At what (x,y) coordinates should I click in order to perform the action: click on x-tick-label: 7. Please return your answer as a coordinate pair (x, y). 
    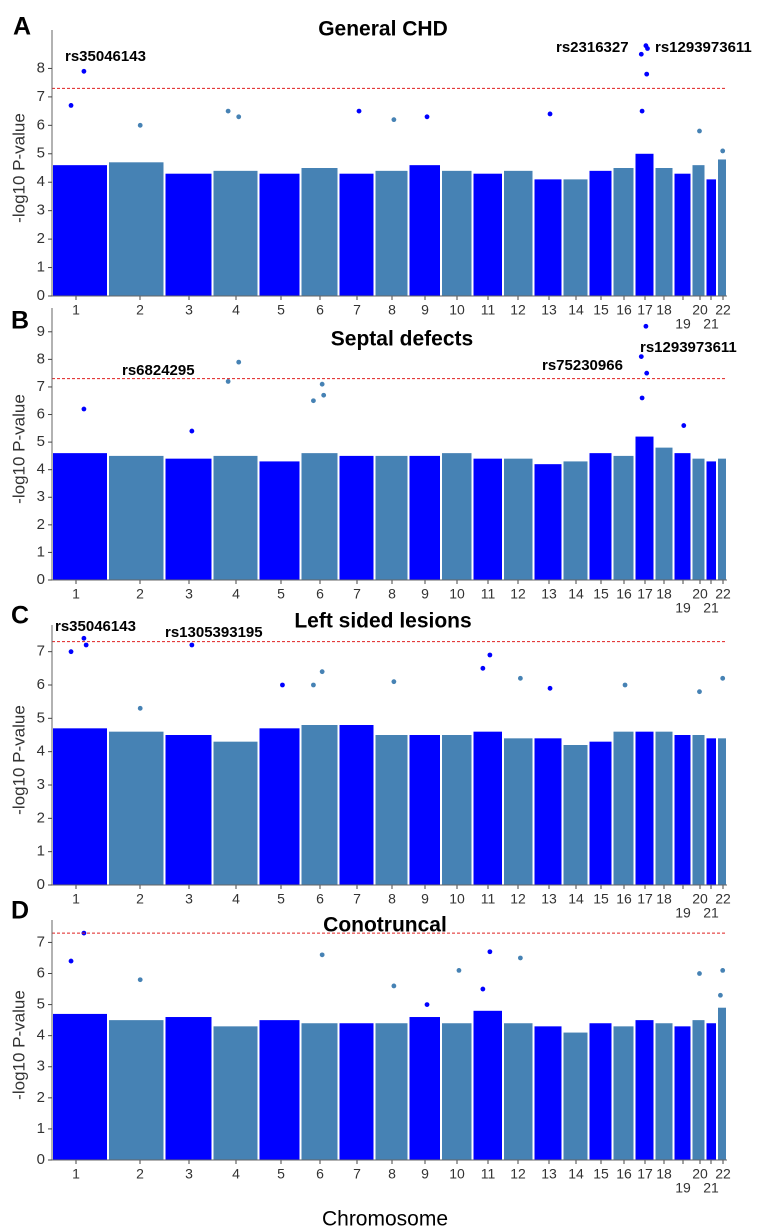
    Looking at the image, I should click on (357, 594).